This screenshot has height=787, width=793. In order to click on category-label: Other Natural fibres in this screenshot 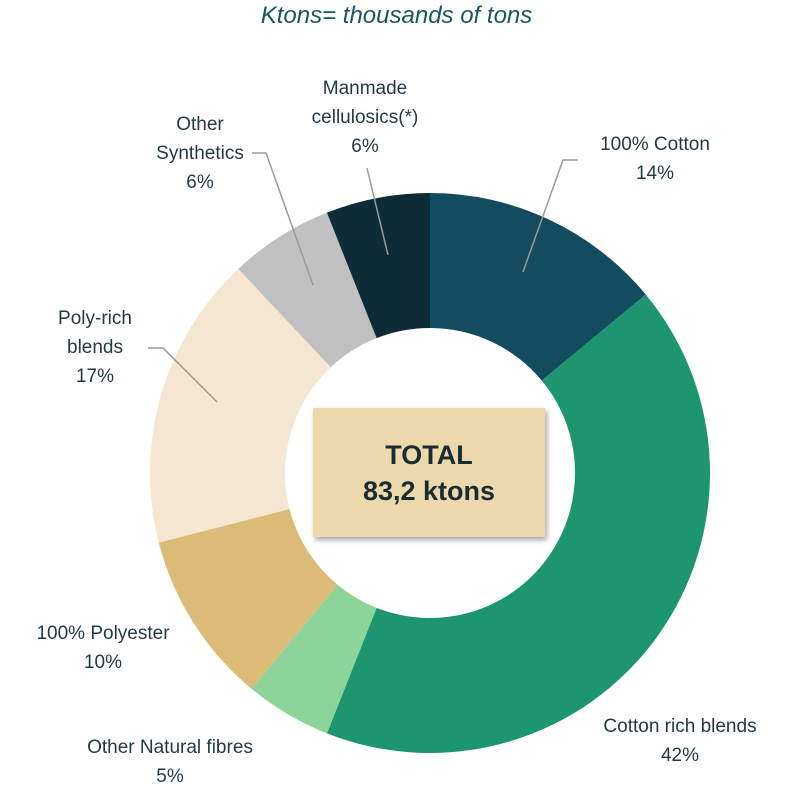, I will do `click(170, 747)`.